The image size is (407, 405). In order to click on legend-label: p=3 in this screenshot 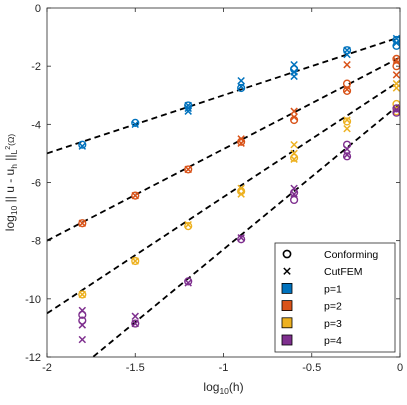, I will do `click(333, 324)`.